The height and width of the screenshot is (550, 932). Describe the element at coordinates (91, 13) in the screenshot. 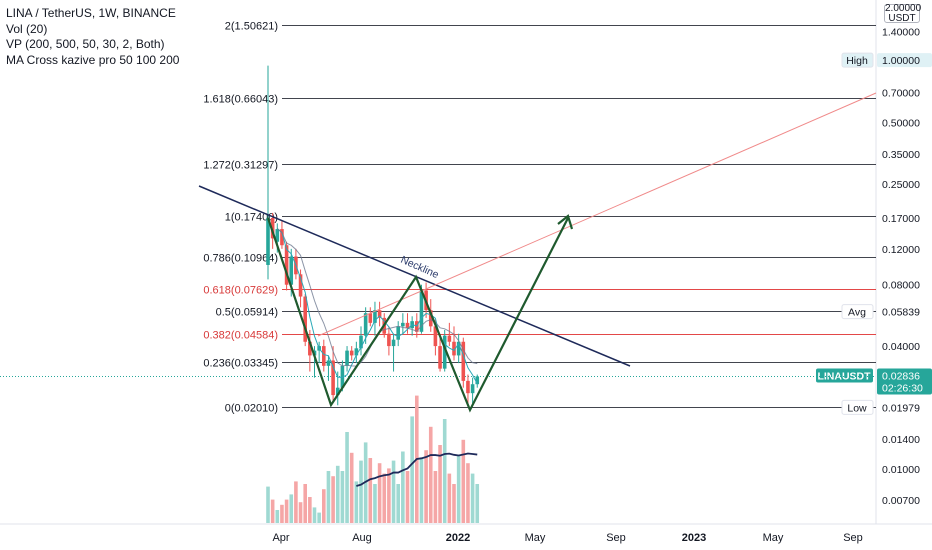

I see `symbol-title: LINA / TetherUS, 1W, BINANCE` at that location.